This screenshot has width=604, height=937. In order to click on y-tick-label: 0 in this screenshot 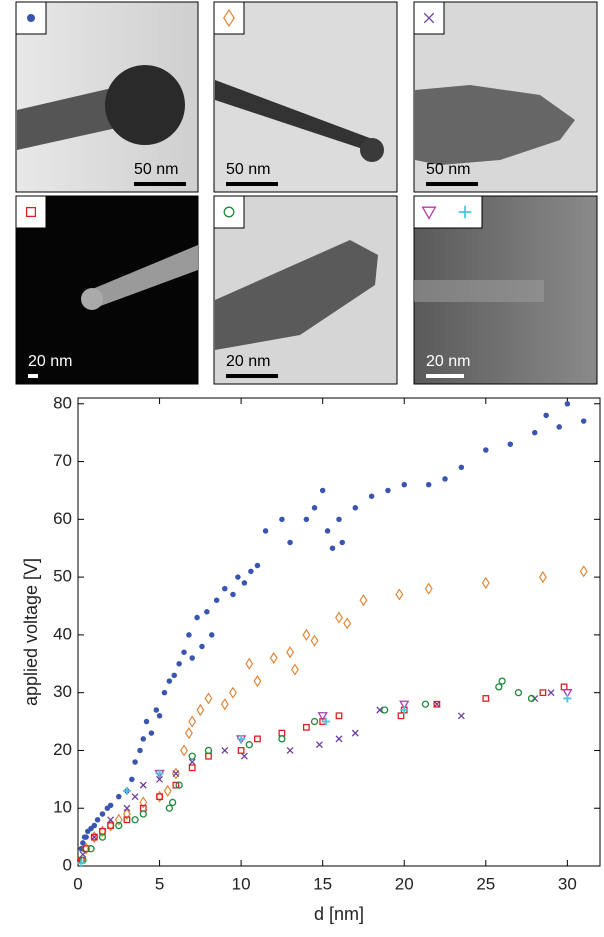, I will do `click(67, 864)`.